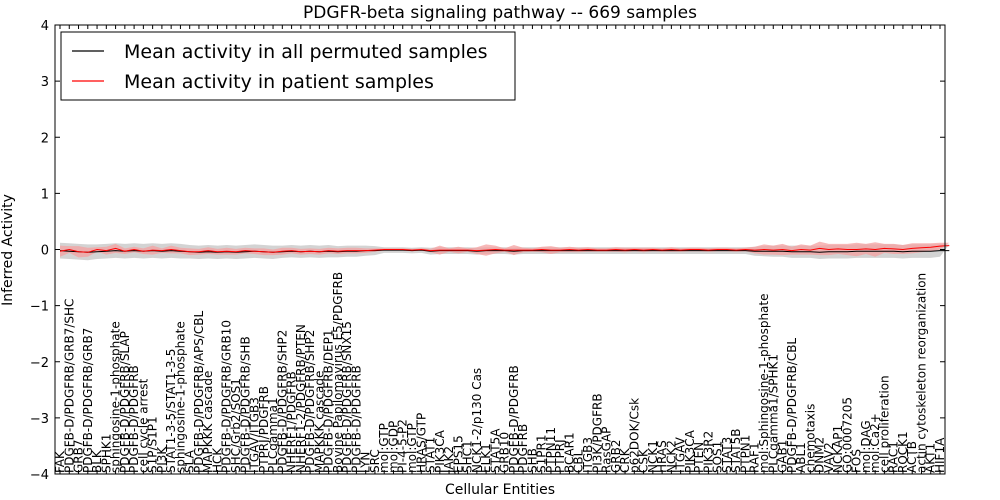  I want to click on x-category-label: NCK1, so click(653, 456).